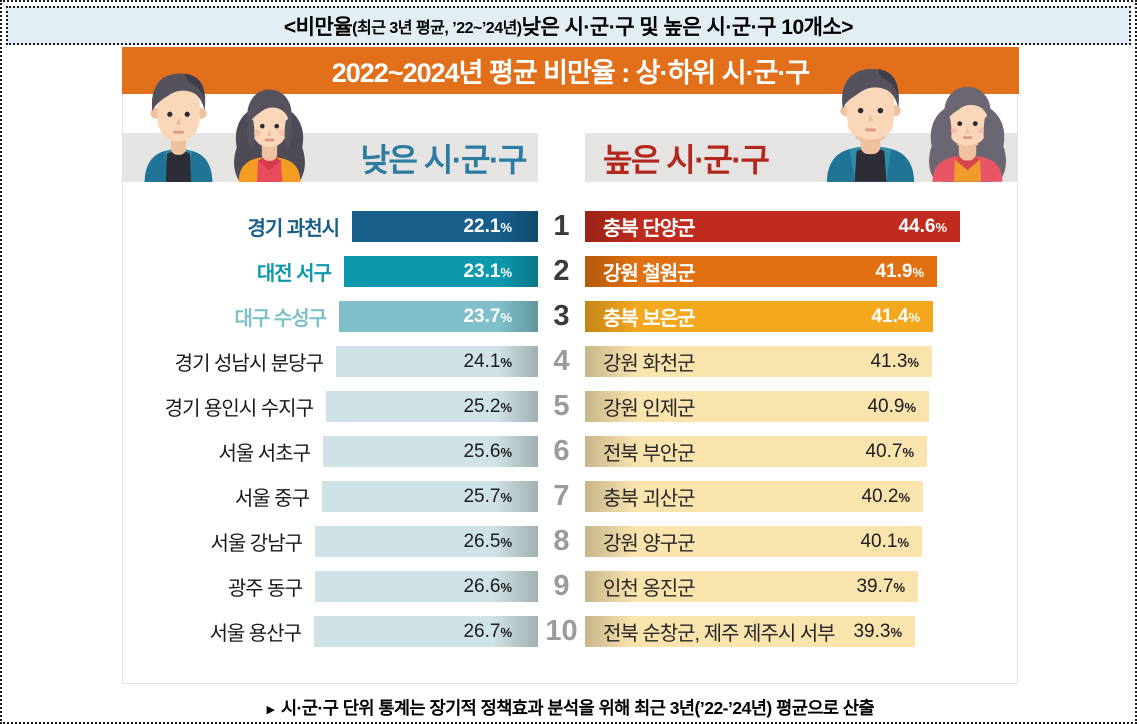 This screenshot has width=1137, height=724. I want to click on chart-row: 경기 성남시 분당구 24.1% 4 강원 화천군 41.3%, so click(570, 361).